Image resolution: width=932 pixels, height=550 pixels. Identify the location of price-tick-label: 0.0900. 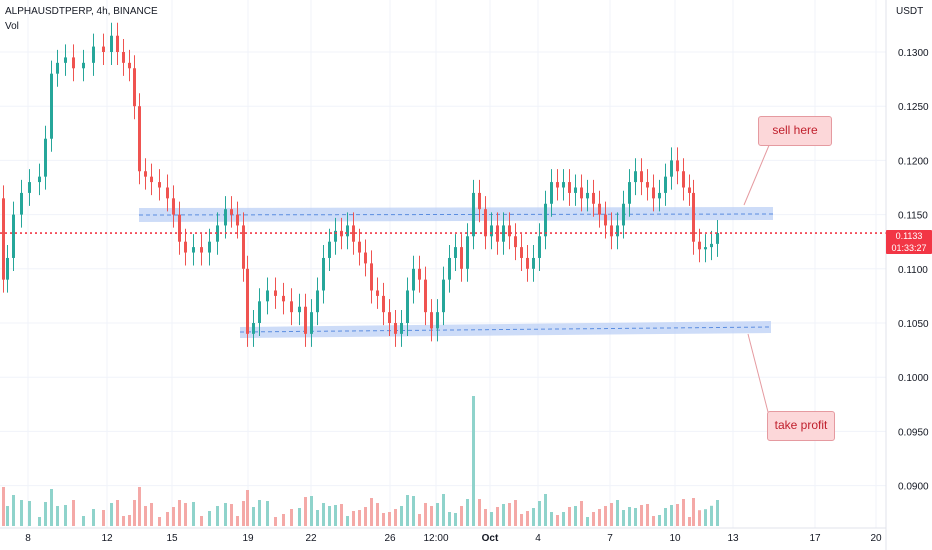
(913, 487).